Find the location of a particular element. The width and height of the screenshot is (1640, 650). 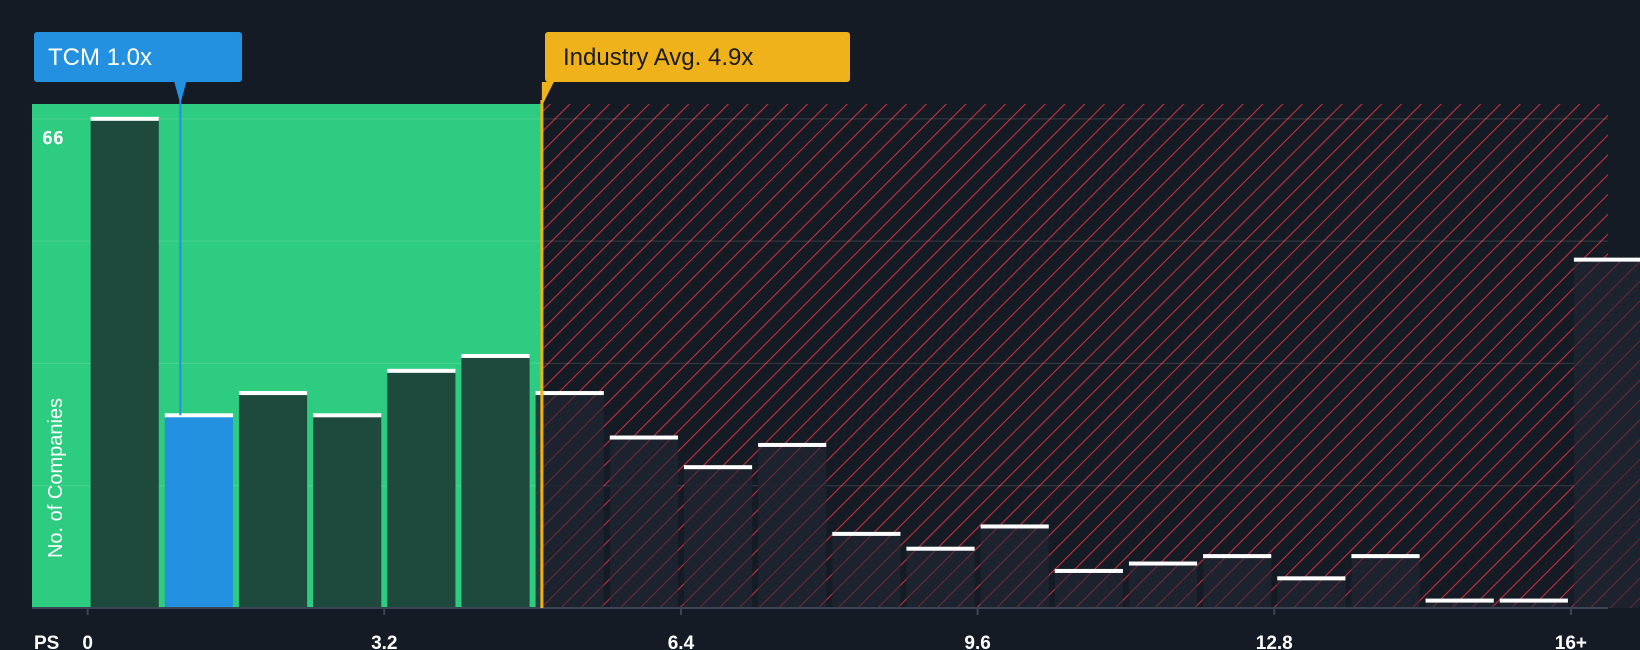

x-tick-label: 9.6 is located at coordinates (977, 641).